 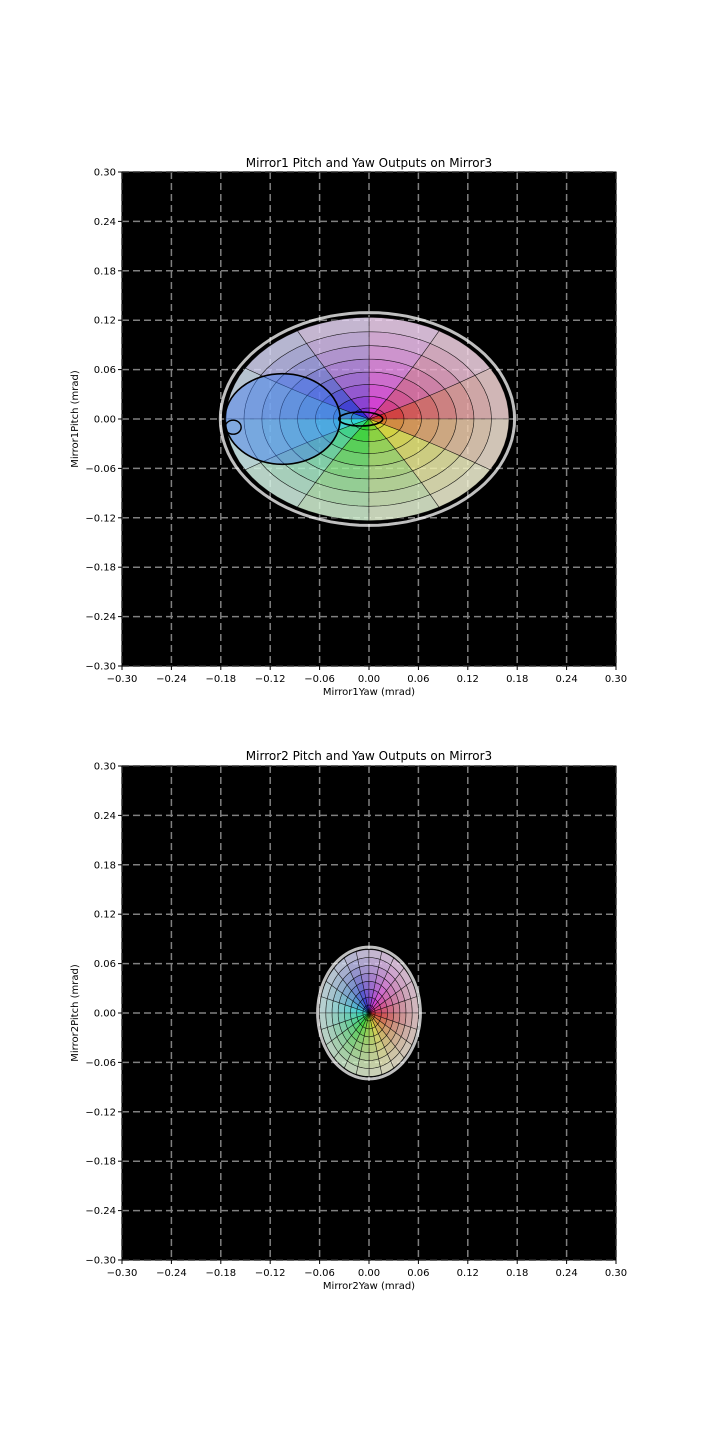 What do you see at coordinates (369, 692) in the screenshot?
I see `x-axis-label: Mirror1Yaw (mrad)` at bounding box center [369, 692].